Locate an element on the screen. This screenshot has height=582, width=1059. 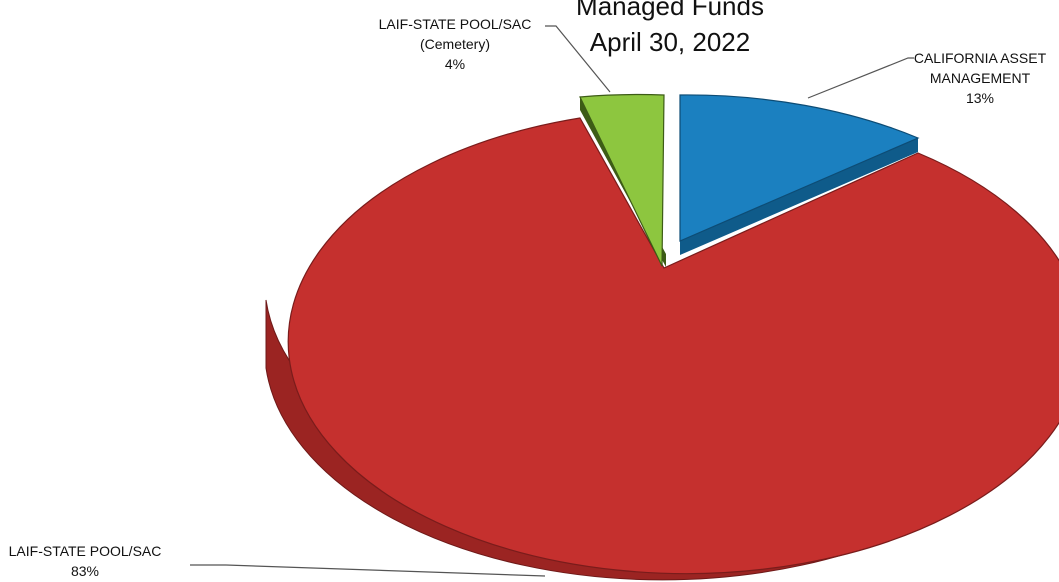
slice-label-cam: CALIFORNIA ASSET MANAGEMENT 13% is located at coordinates (979, 78).